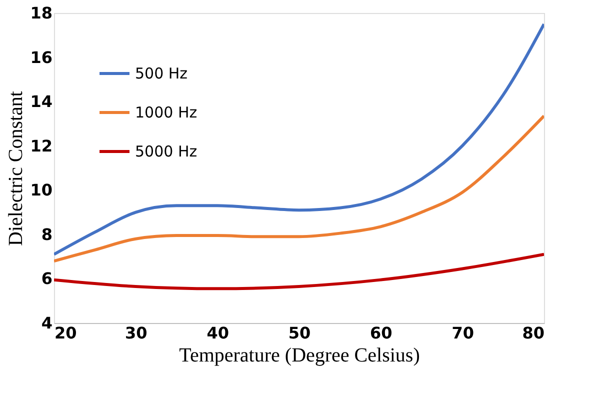 Image resolution: width=600 pixels, height=409 pixels. Describe the element at coordinates (65, 333) in the screenshot. I see `x-tick-label: 20` at that location.